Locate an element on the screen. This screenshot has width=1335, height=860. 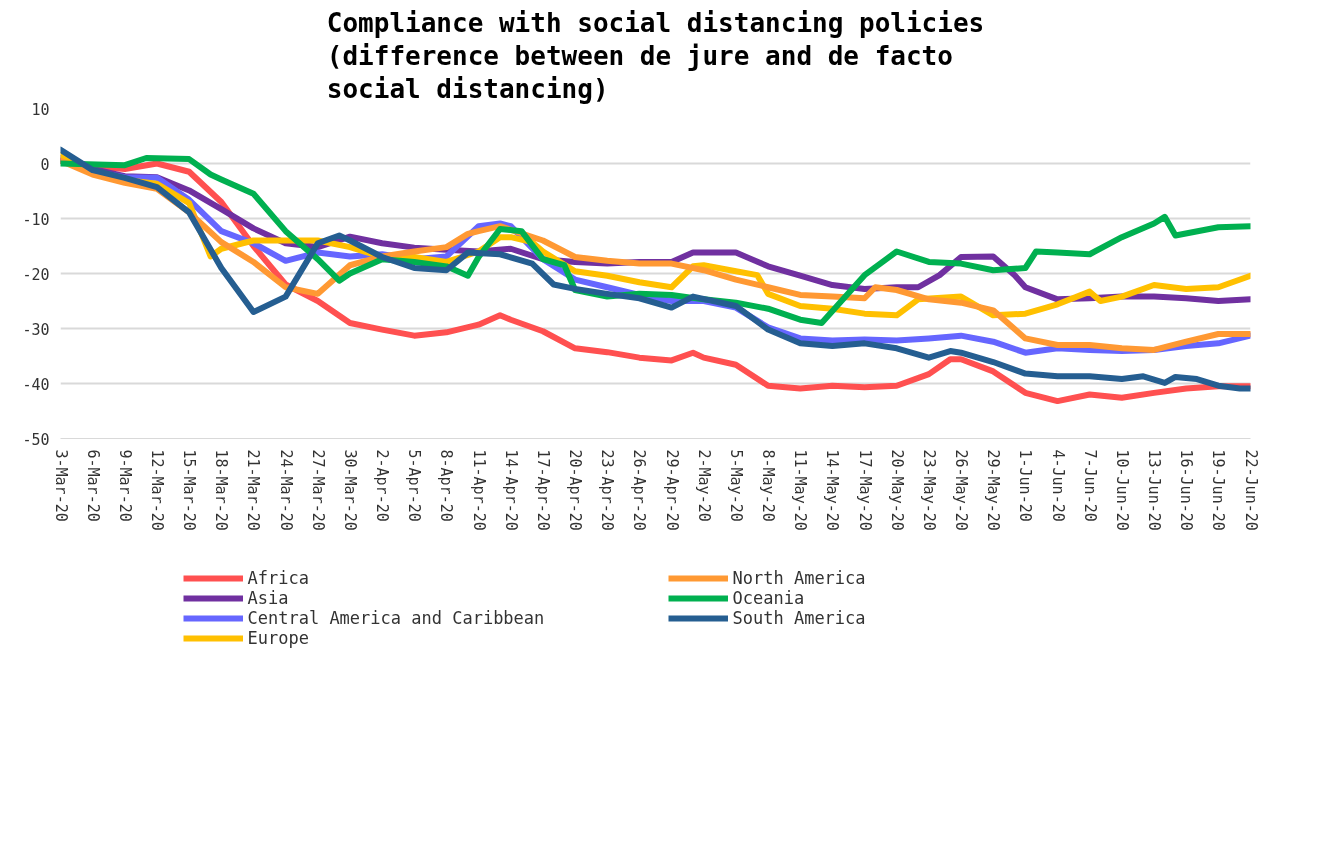
x-tick-label: 10-Jun-20 is located at coordinates (1121, 490).